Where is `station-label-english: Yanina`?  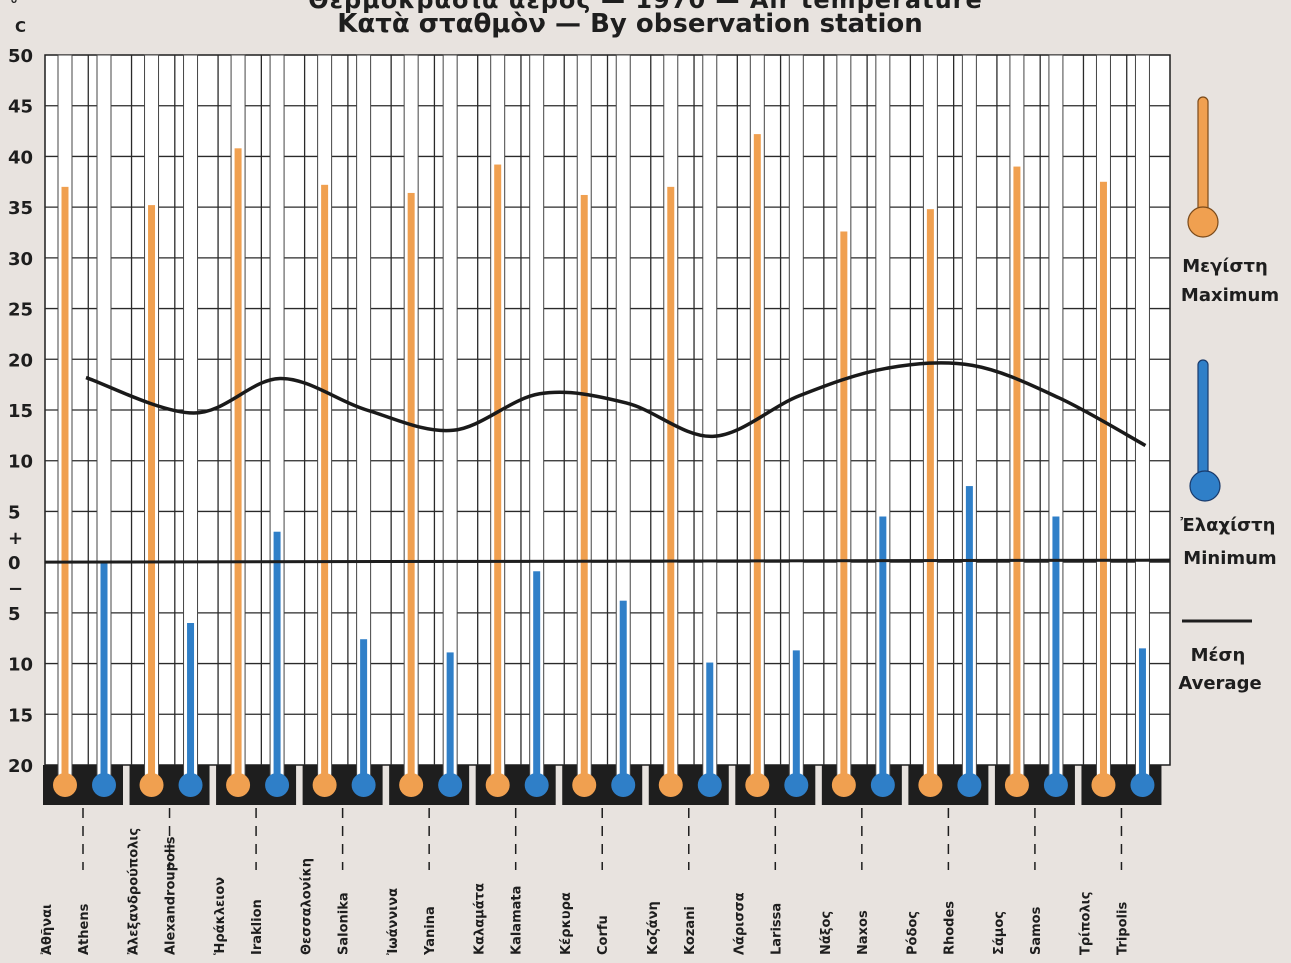 station-label-english: Yanina is located at coordinates (430, 931).